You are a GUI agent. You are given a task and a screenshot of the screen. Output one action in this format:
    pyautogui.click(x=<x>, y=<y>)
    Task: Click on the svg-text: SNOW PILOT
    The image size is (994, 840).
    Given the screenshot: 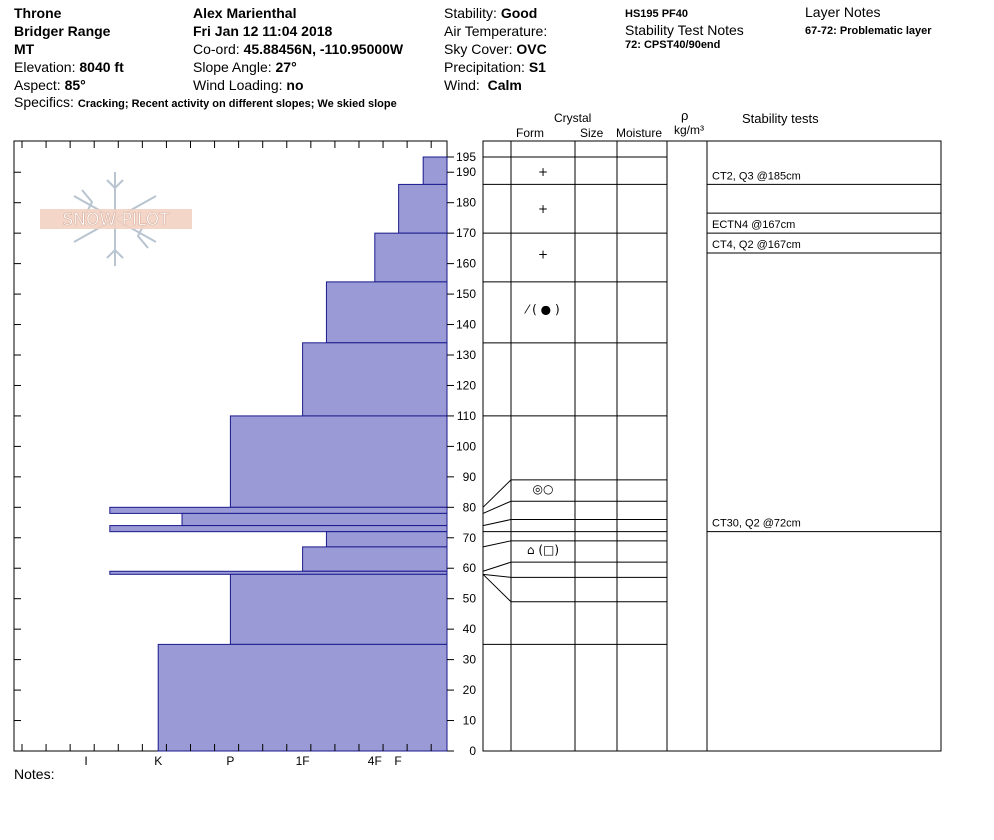 What is the action you would take?
    pyautogui.click(x=117, y=220)
    